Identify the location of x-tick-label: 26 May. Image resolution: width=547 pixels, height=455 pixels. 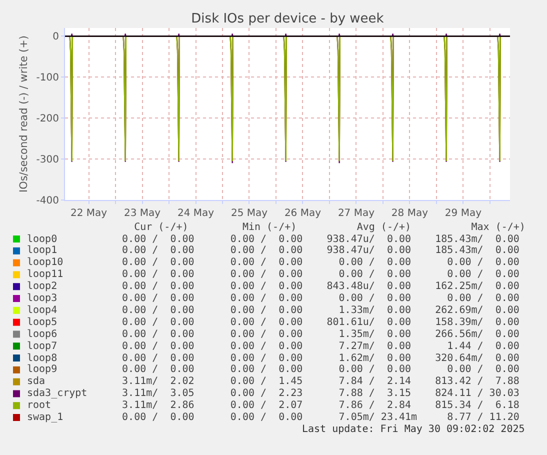
(303, 213).